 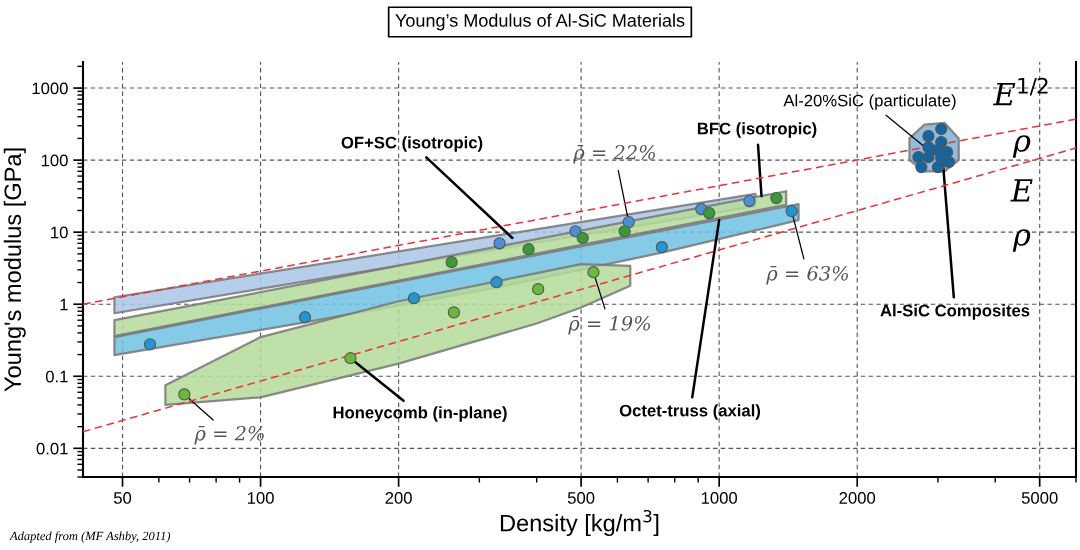 I want to click on annotation: E$^{1/2}$, so click(x=1020, y=91).